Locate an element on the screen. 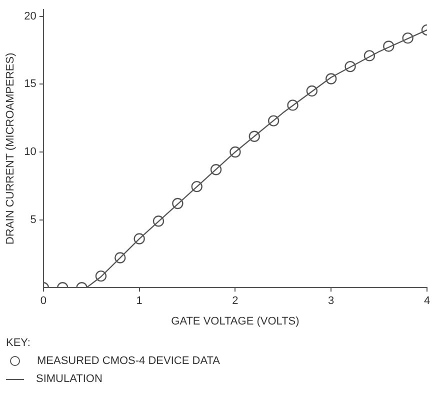  legend-label: MEASURED CMOS-4 DEVICE DATA is located at coordinates (128, 361).